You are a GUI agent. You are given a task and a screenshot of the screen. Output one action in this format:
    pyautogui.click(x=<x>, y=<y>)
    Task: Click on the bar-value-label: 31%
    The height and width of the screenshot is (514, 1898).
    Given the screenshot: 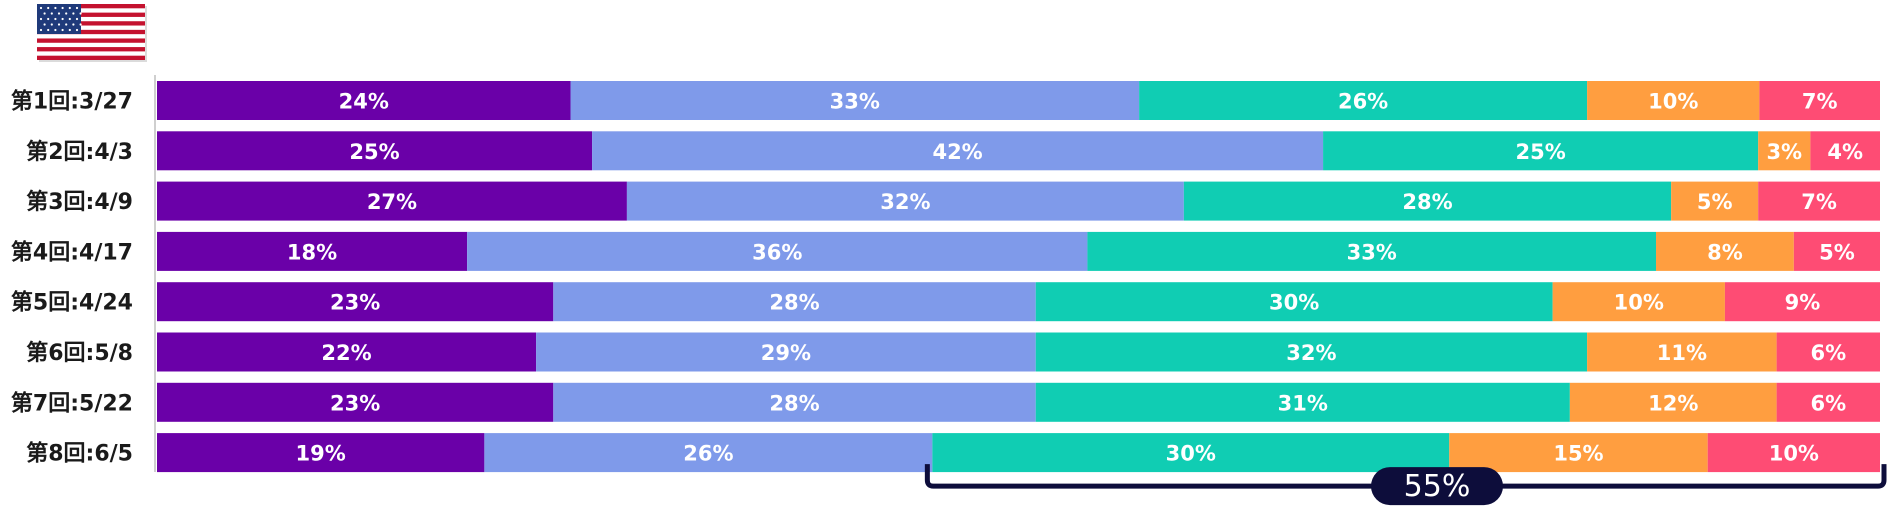 What is the action you would take?
    pyautogui.click(x=1303, y=403)
    